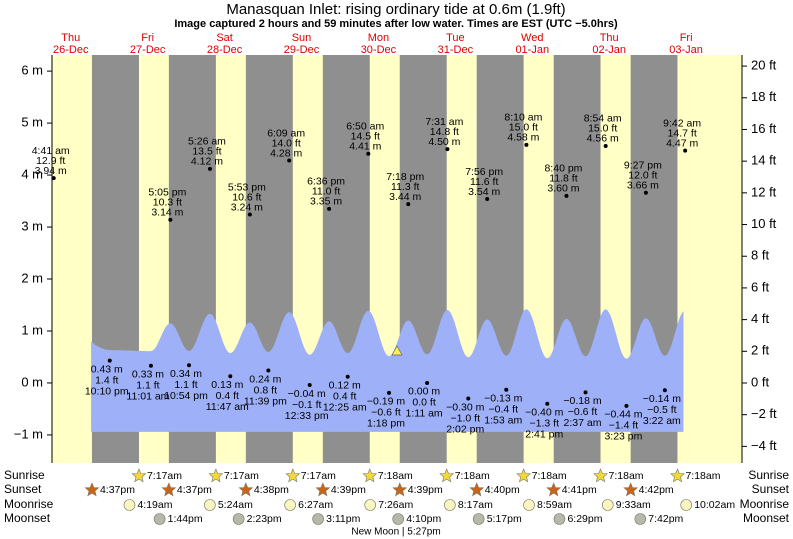 This screenshot has width=793, height=539. I want to click on tide-label: 0.33 m, so click(148, 375).